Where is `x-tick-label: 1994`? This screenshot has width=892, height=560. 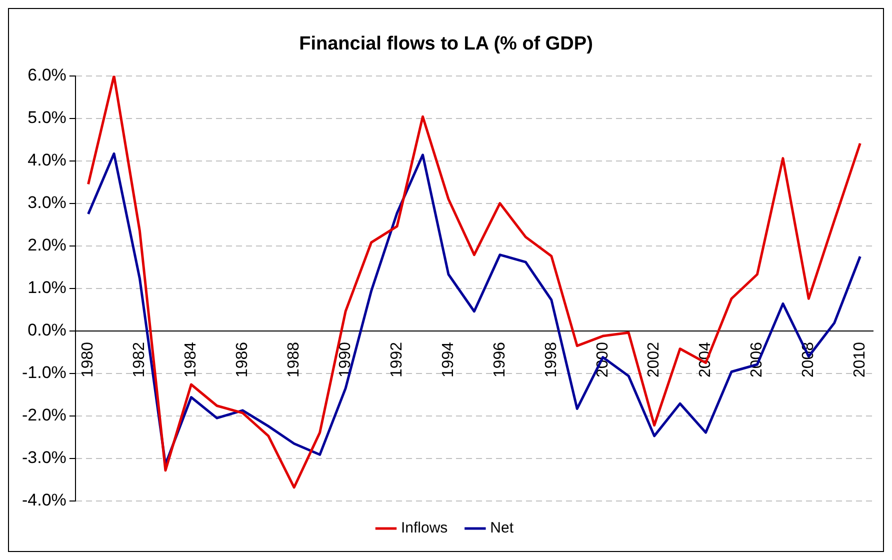
x-tick-label: 1994 is located at coordinates (448, 360).